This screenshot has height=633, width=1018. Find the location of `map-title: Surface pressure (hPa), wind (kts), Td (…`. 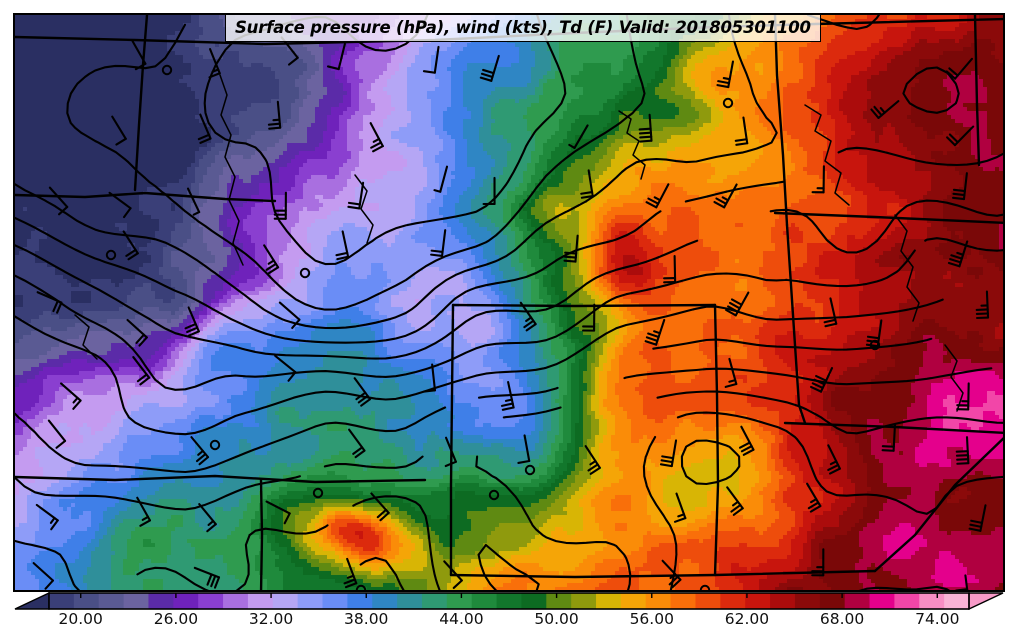

map-title: Surface pressure (hPa), wind (kts), Td (… is located at coordinates (523, 28).